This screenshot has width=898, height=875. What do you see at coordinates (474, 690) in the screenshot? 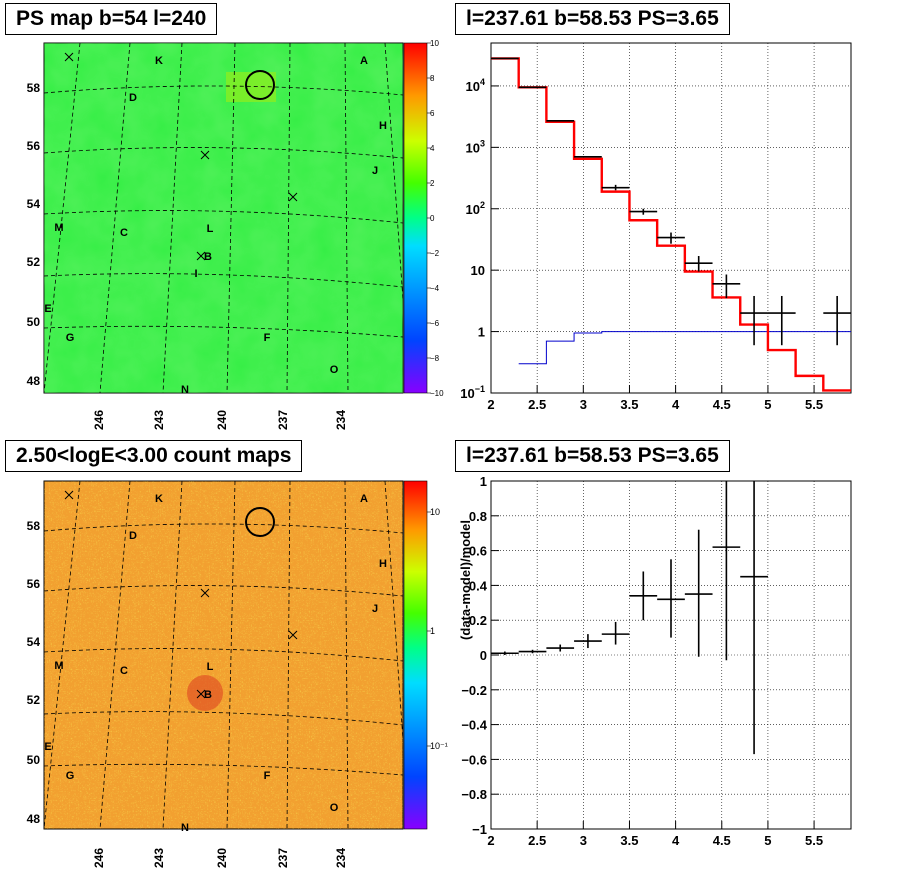
I see `y-tick-label: −0.2` at bounding box center [474, 690].